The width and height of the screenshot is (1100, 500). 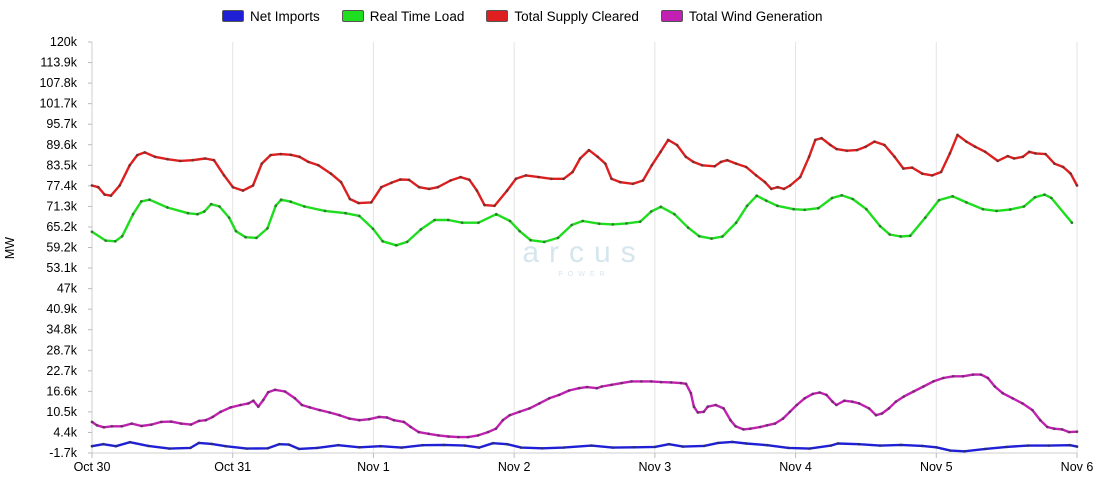 I want to click on series-total-supply-cleared, so click(x=584, y=170).